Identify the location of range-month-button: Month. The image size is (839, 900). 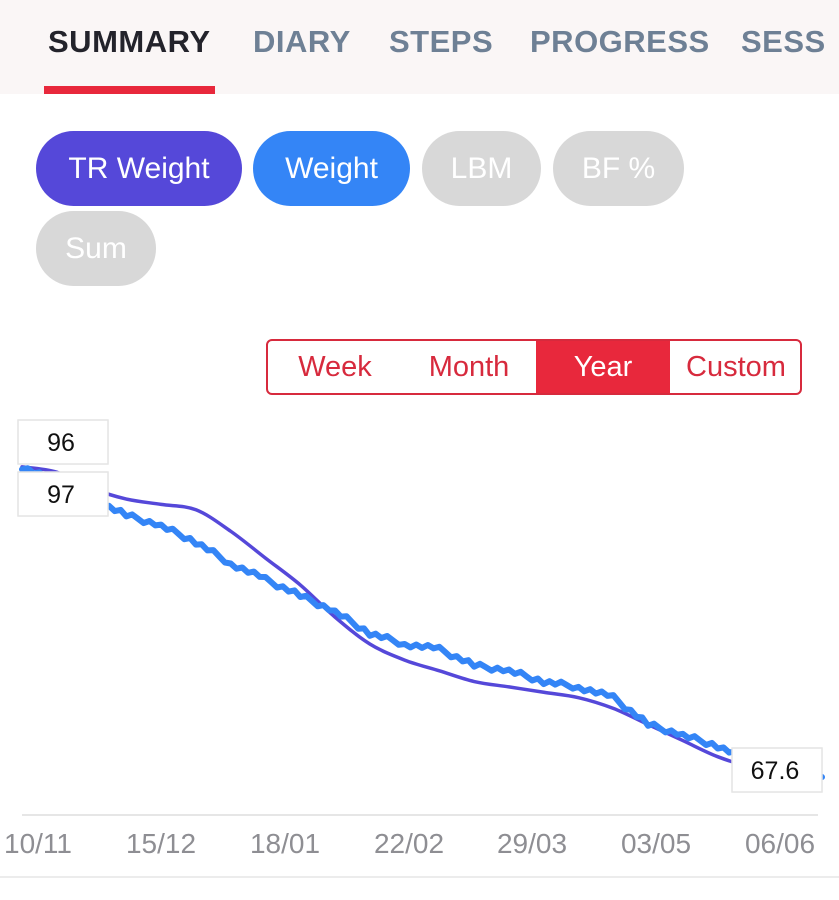
(469, 367).